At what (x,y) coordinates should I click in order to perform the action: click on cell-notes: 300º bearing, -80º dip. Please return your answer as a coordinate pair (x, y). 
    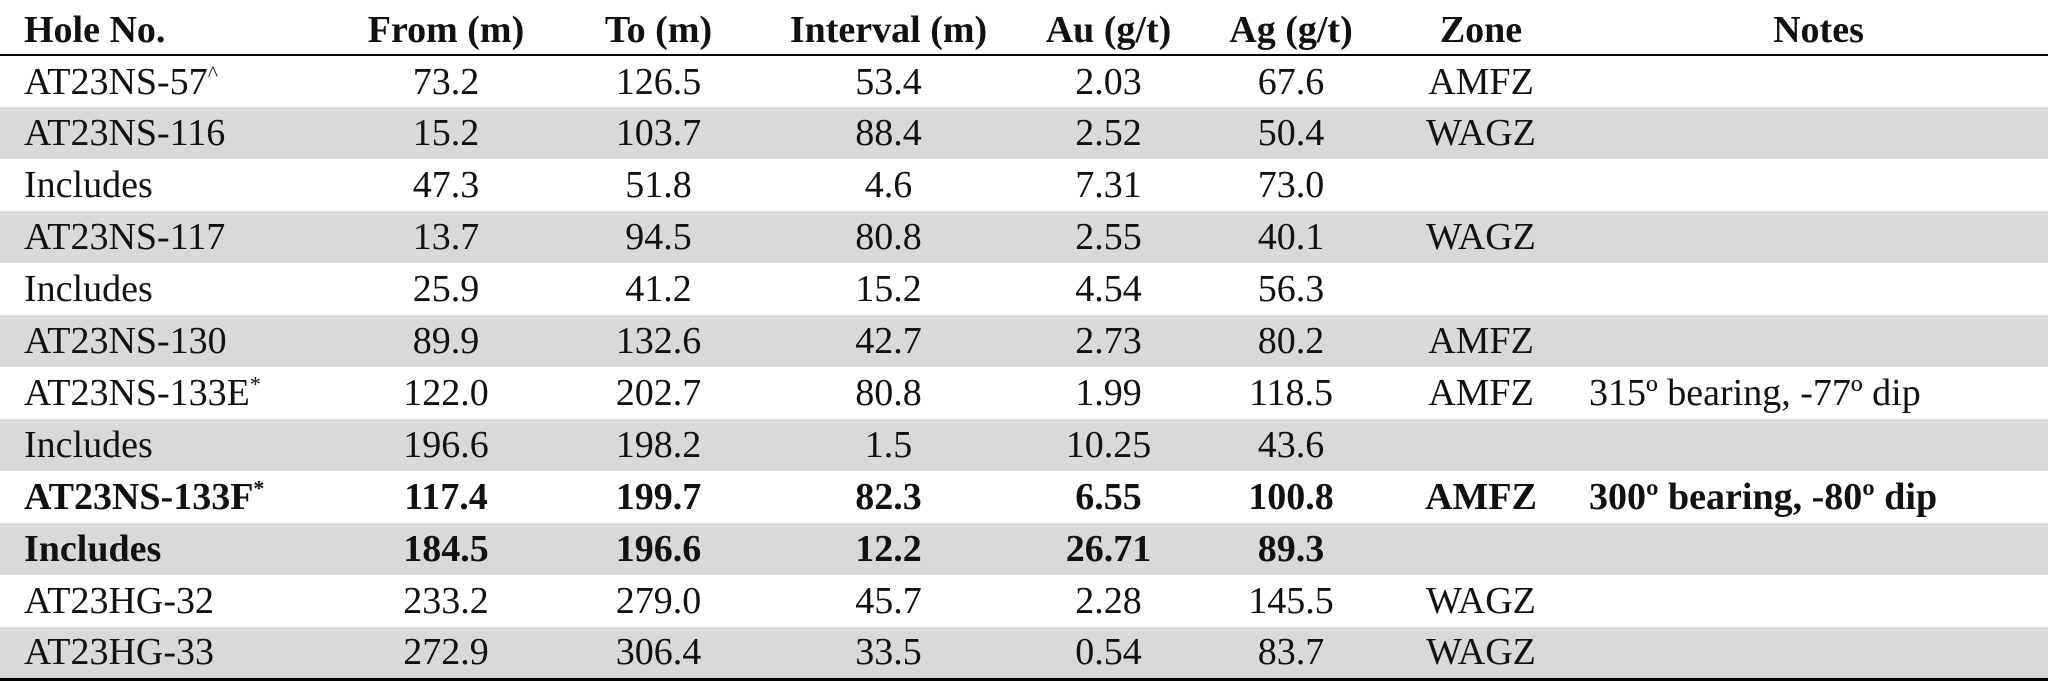
    Looking at the image, I should click on (1763, 497).